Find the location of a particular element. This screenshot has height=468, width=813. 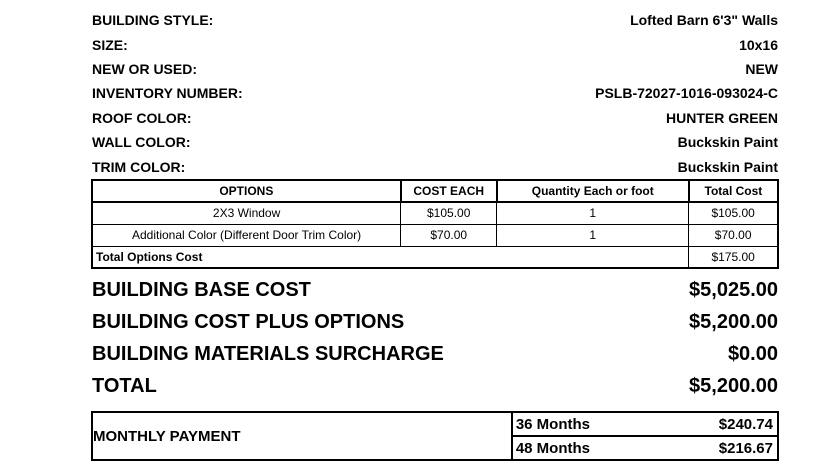

spec-value: 10x16 is located at coordinates (758, 44).